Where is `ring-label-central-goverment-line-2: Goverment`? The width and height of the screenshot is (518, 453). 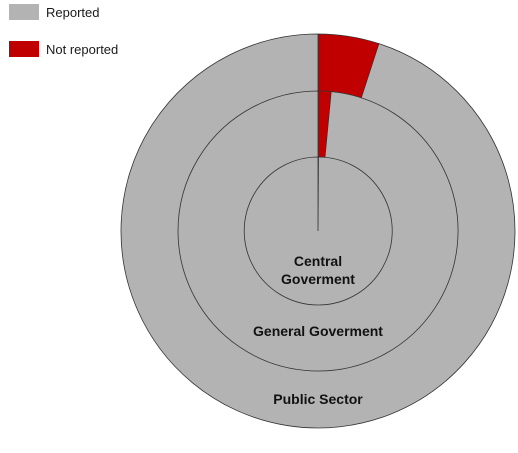 ring-label-central-goverment-line-2: Goverment is located at coordinates (318, 279).